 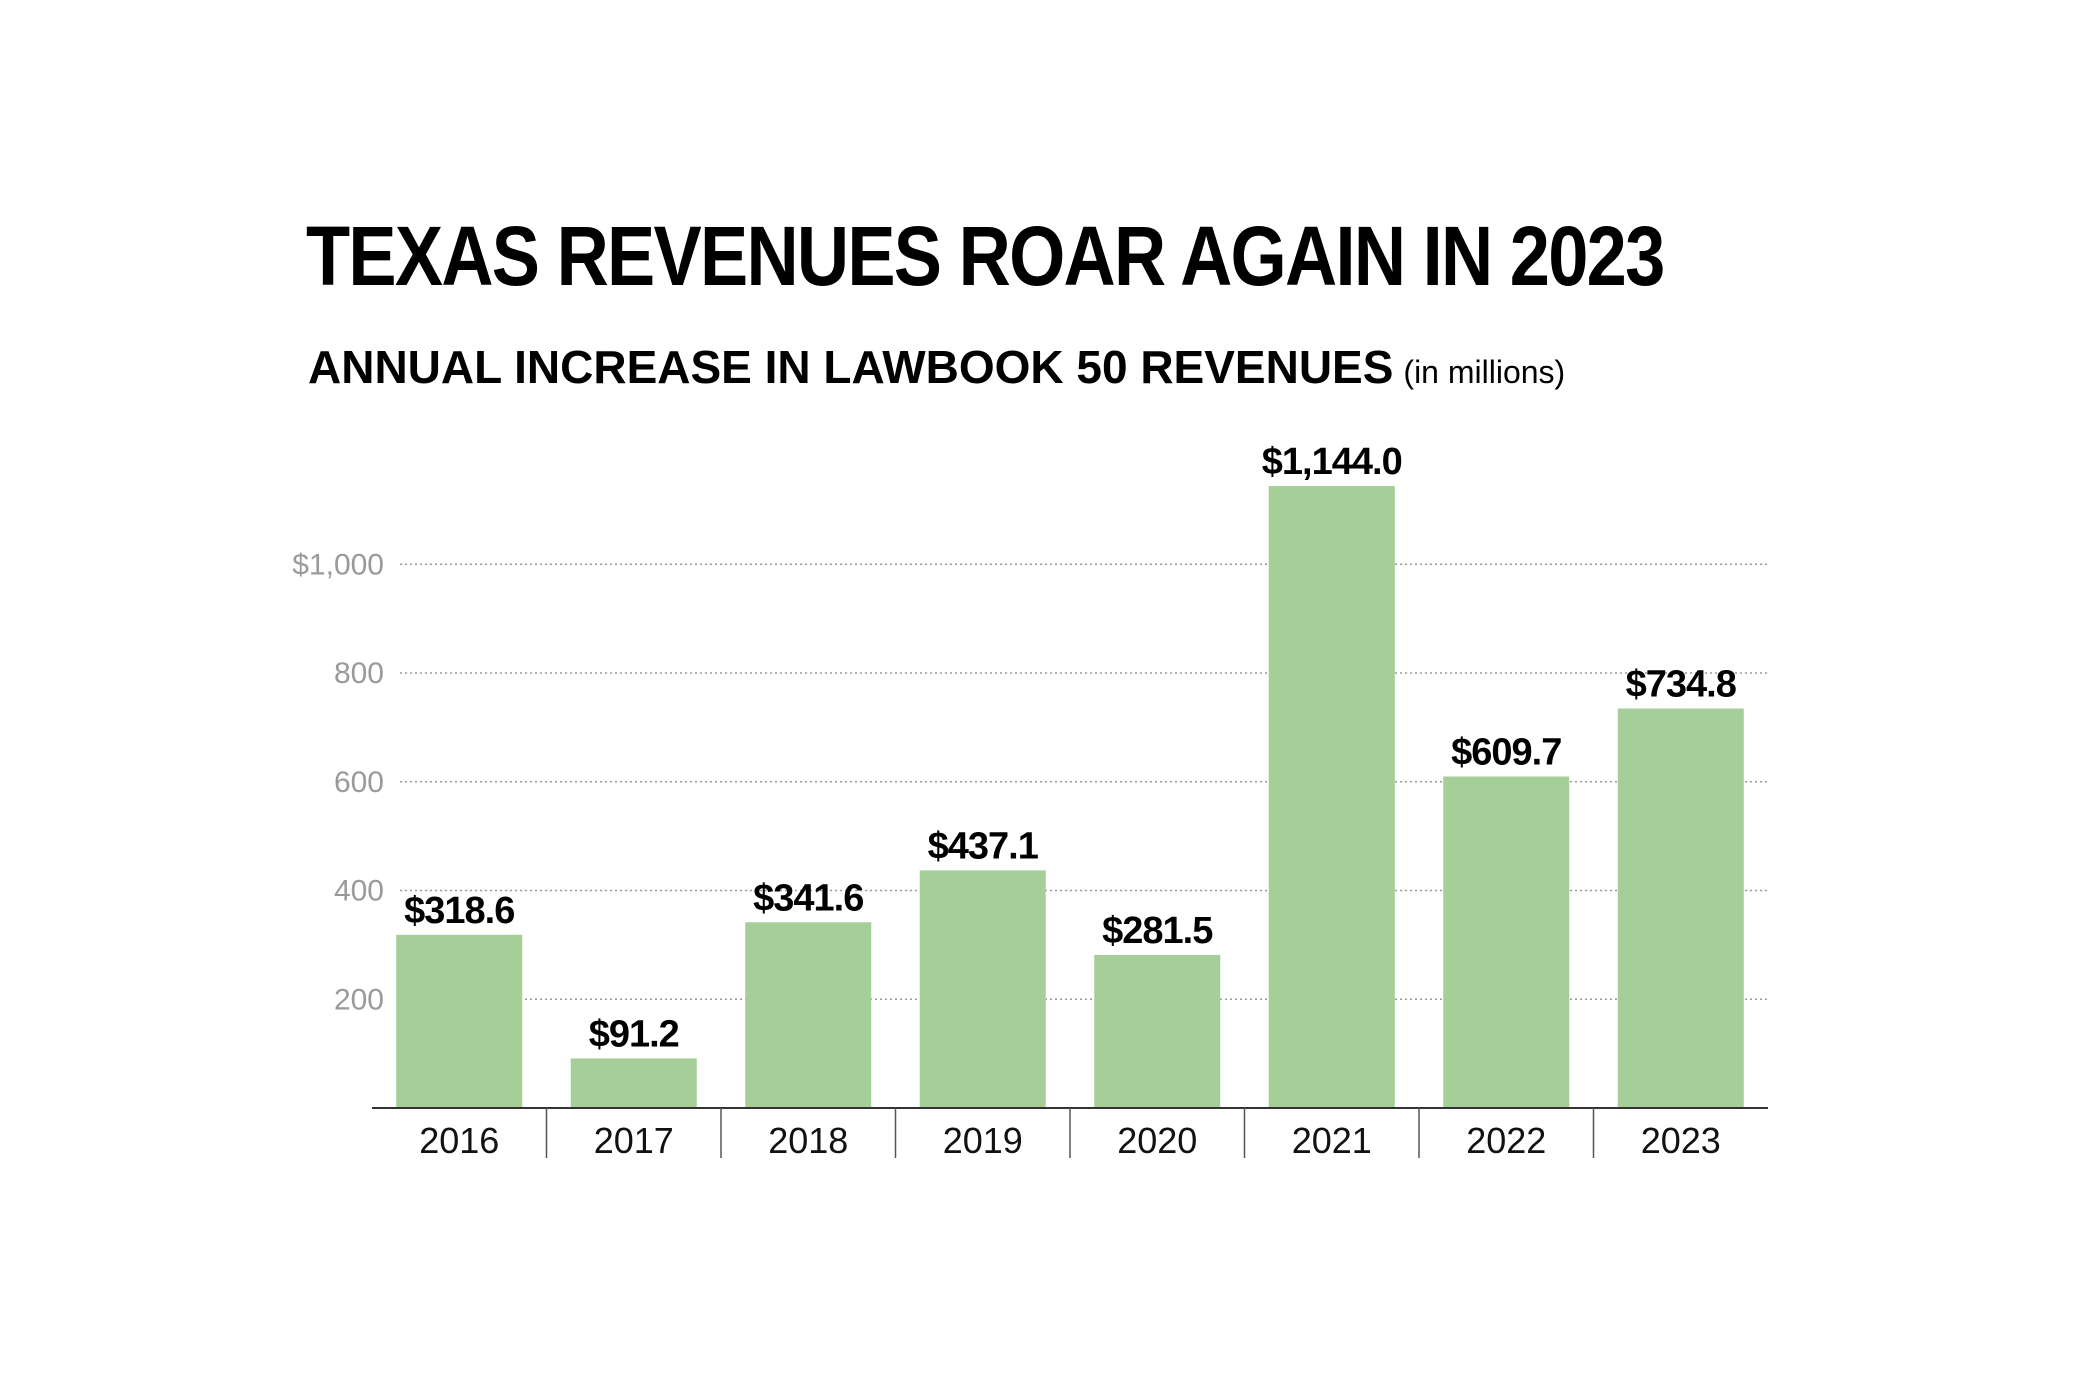 I want to click on x-tick-label: 2016, so click(x=459, y=1140).